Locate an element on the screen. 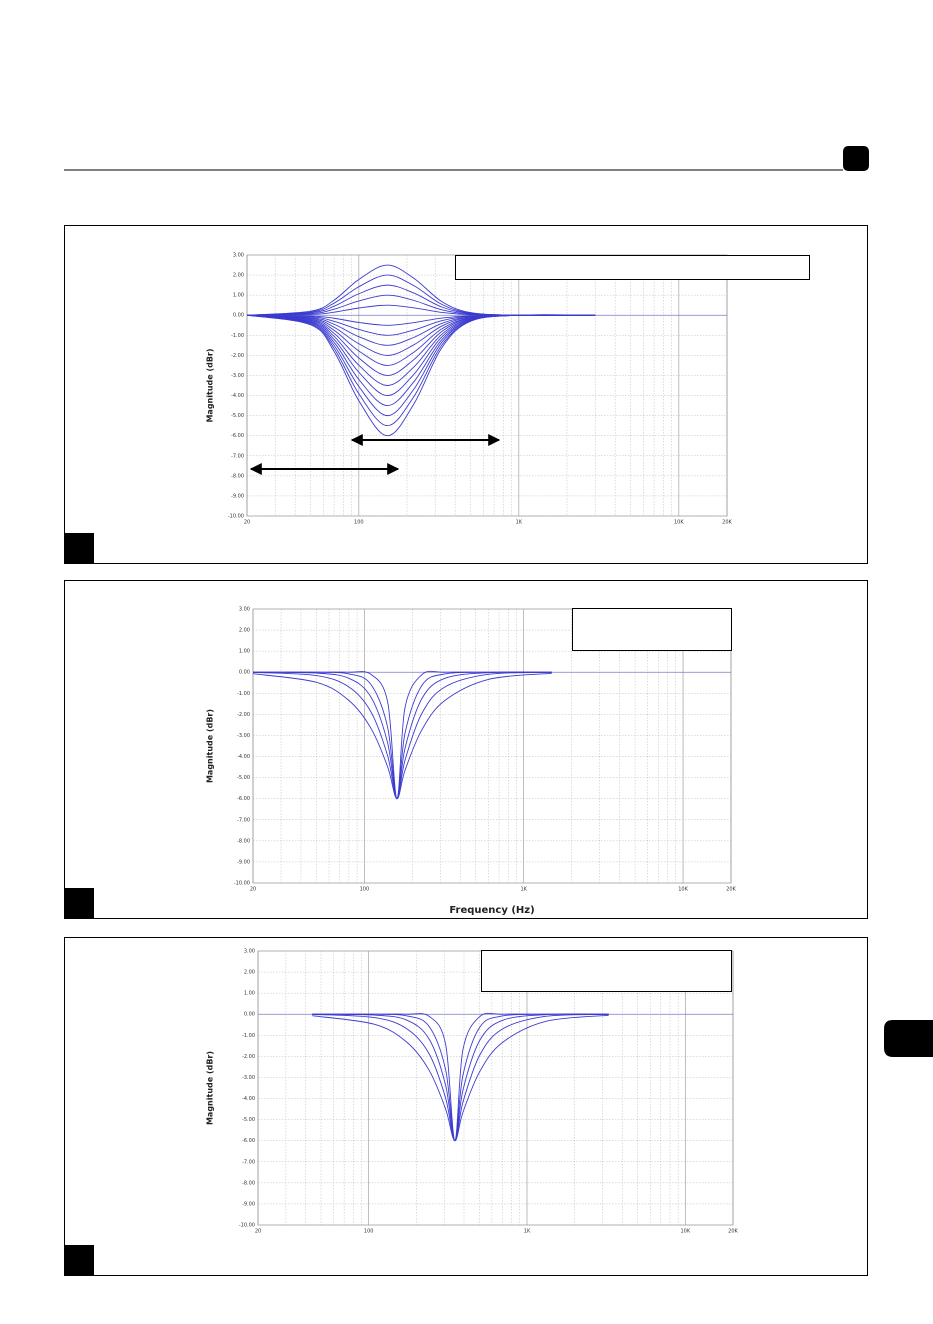 This screenshot has width=933, height=1324. x-axis-title: Frequency (Hz) is located at coordinates (491, 910).